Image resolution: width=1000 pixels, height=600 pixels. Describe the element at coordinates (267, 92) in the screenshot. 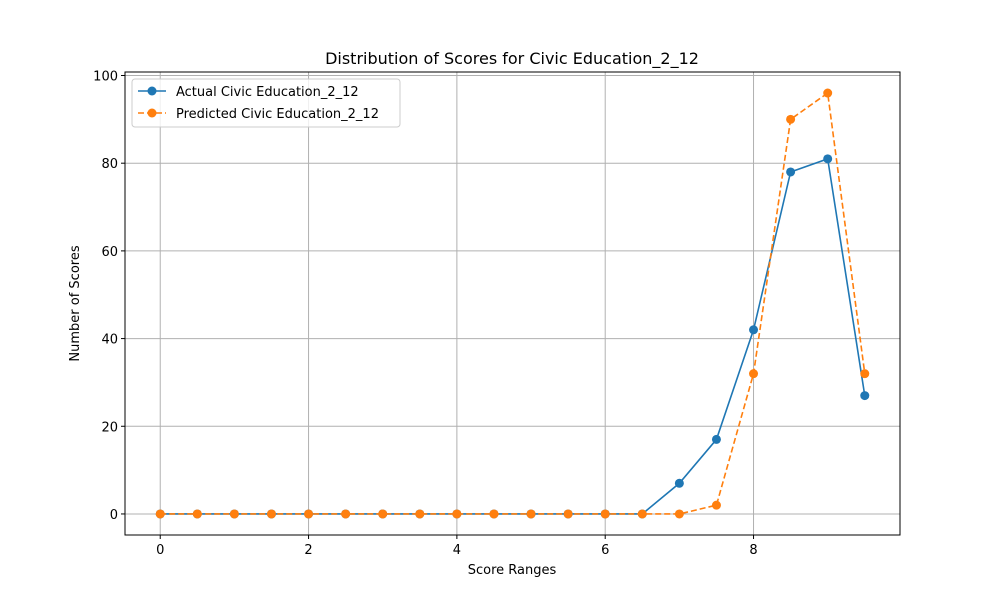

I see `legend-label-actual: Actual Civic Education_2_12` at that location.